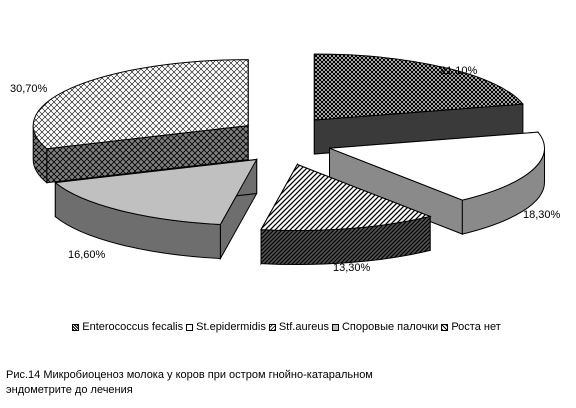  Describe the element at coordinates (390, 327) in the screenshot. I see `legend-label-sporovye: Споровые палочки` at that location.